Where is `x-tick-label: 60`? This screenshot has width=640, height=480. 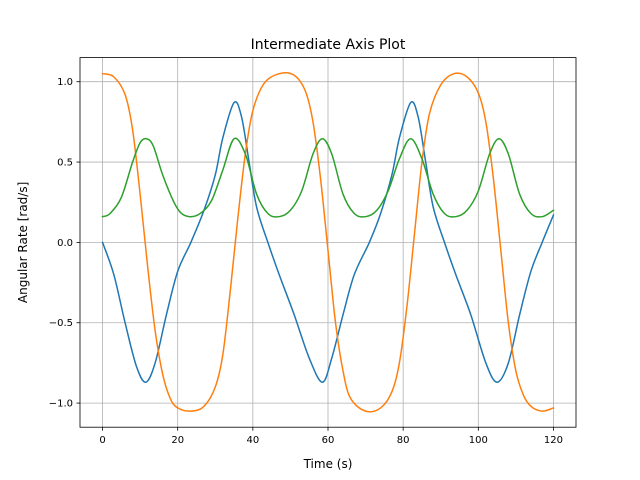
x-tick-label: 60 is located at coordinates (328, 440).